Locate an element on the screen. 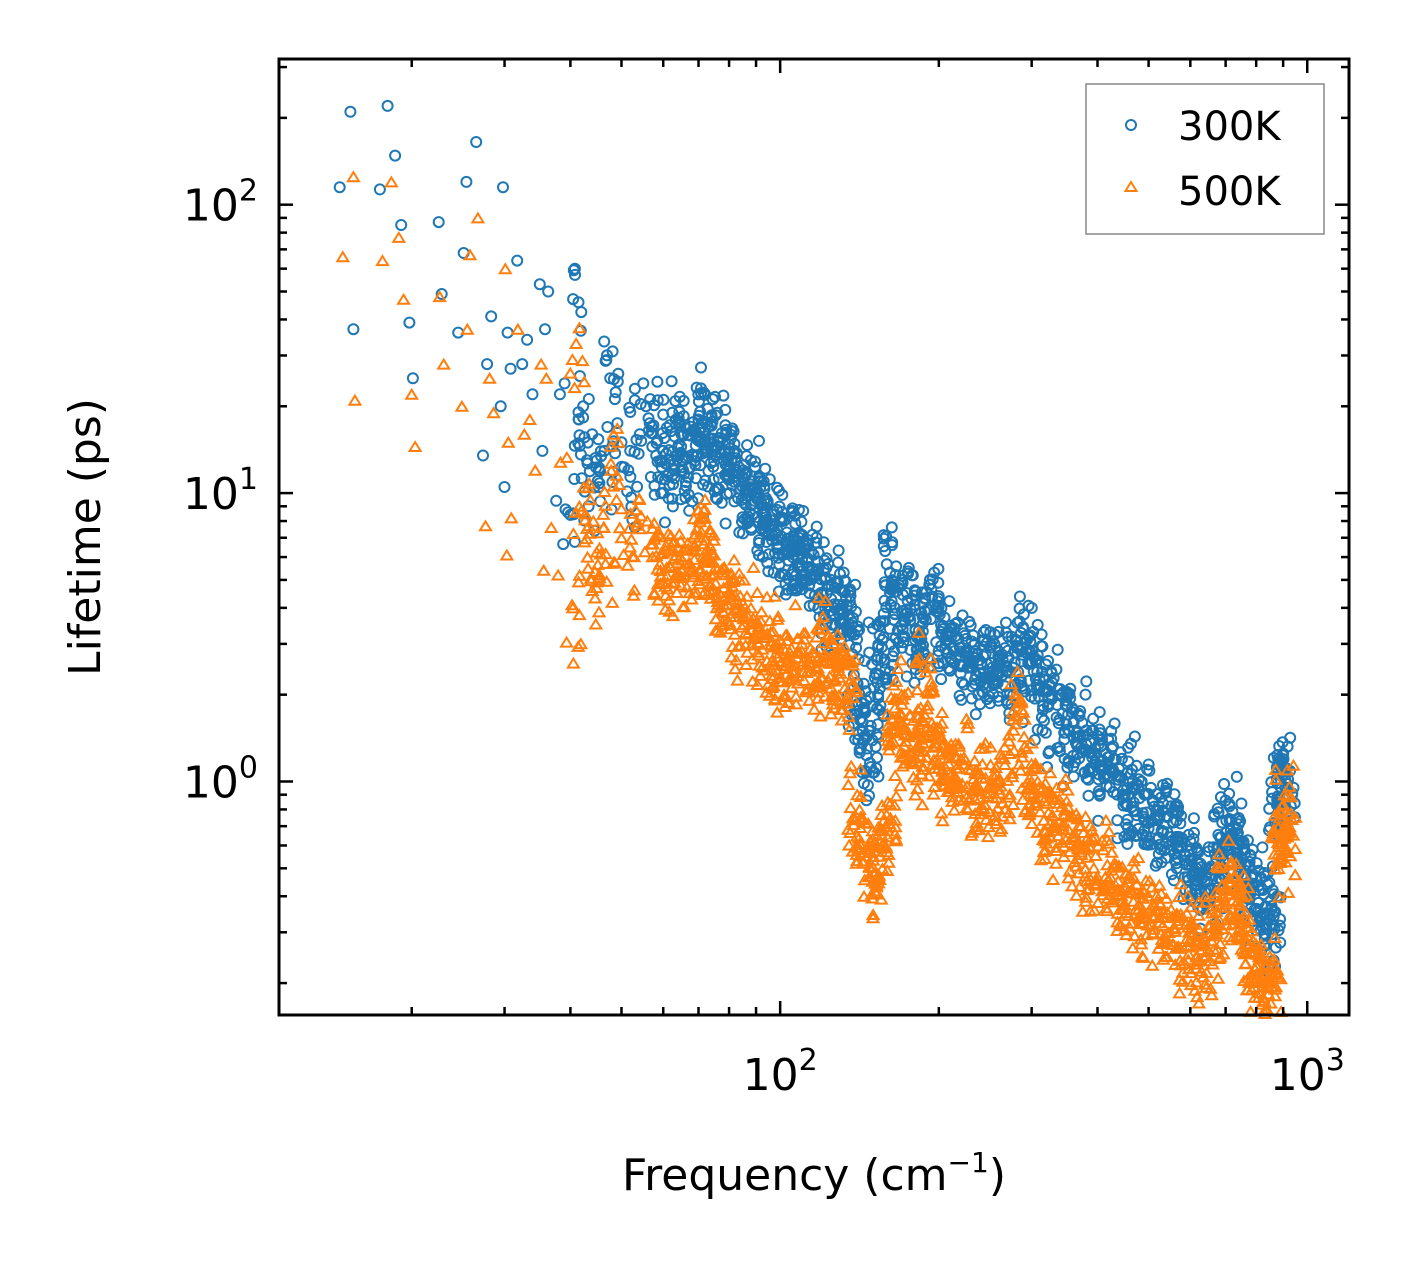  x-axis-title-tail: ) is located at coordinates (997, 1175).